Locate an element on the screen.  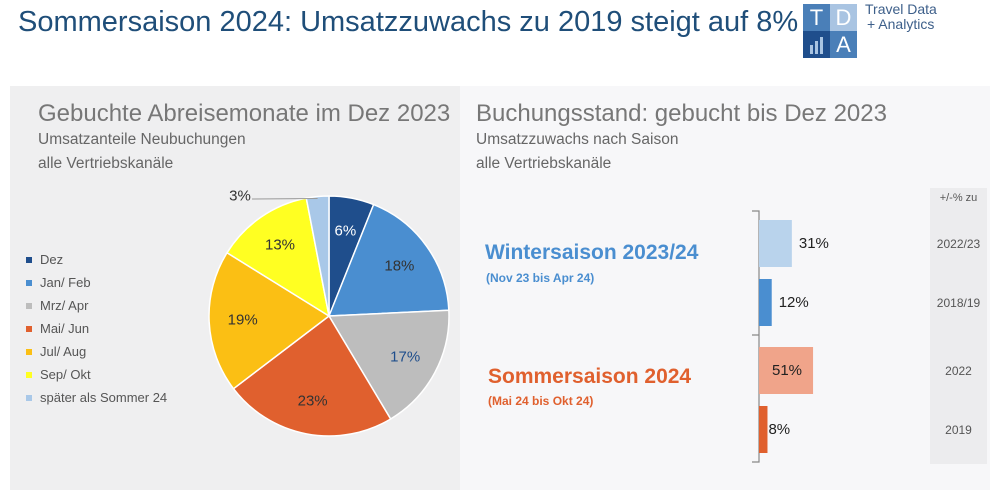
summer-season-period: (Mai 24 bis Okt 24) is located at coordinates (541, 401).